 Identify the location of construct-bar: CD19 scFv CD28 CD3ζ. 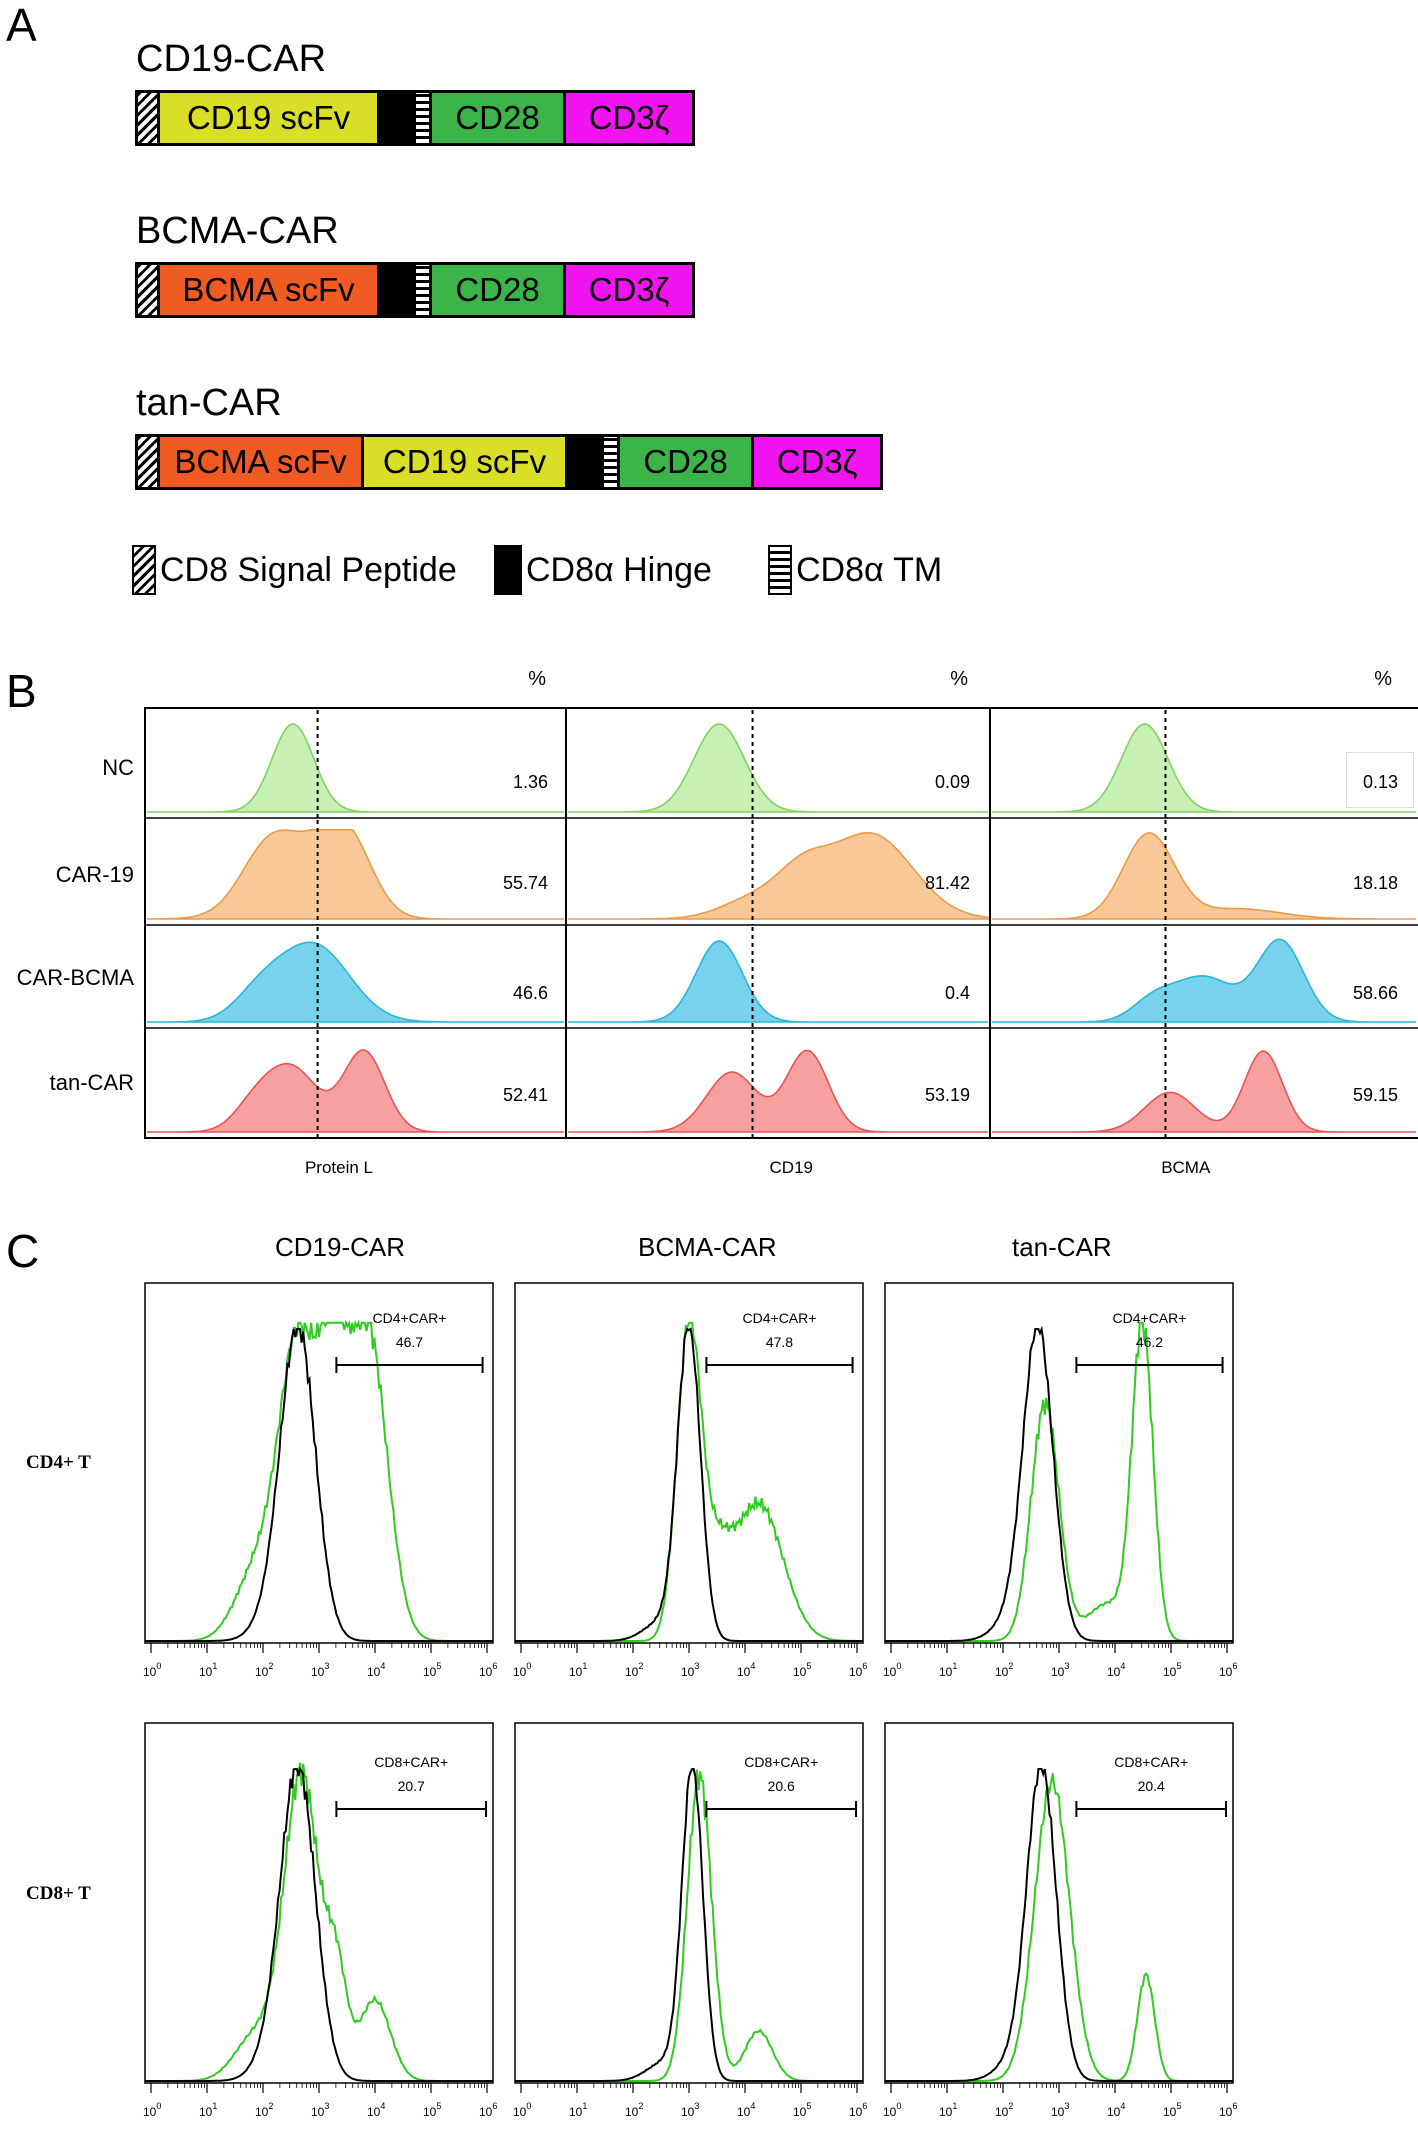
(415, 118).